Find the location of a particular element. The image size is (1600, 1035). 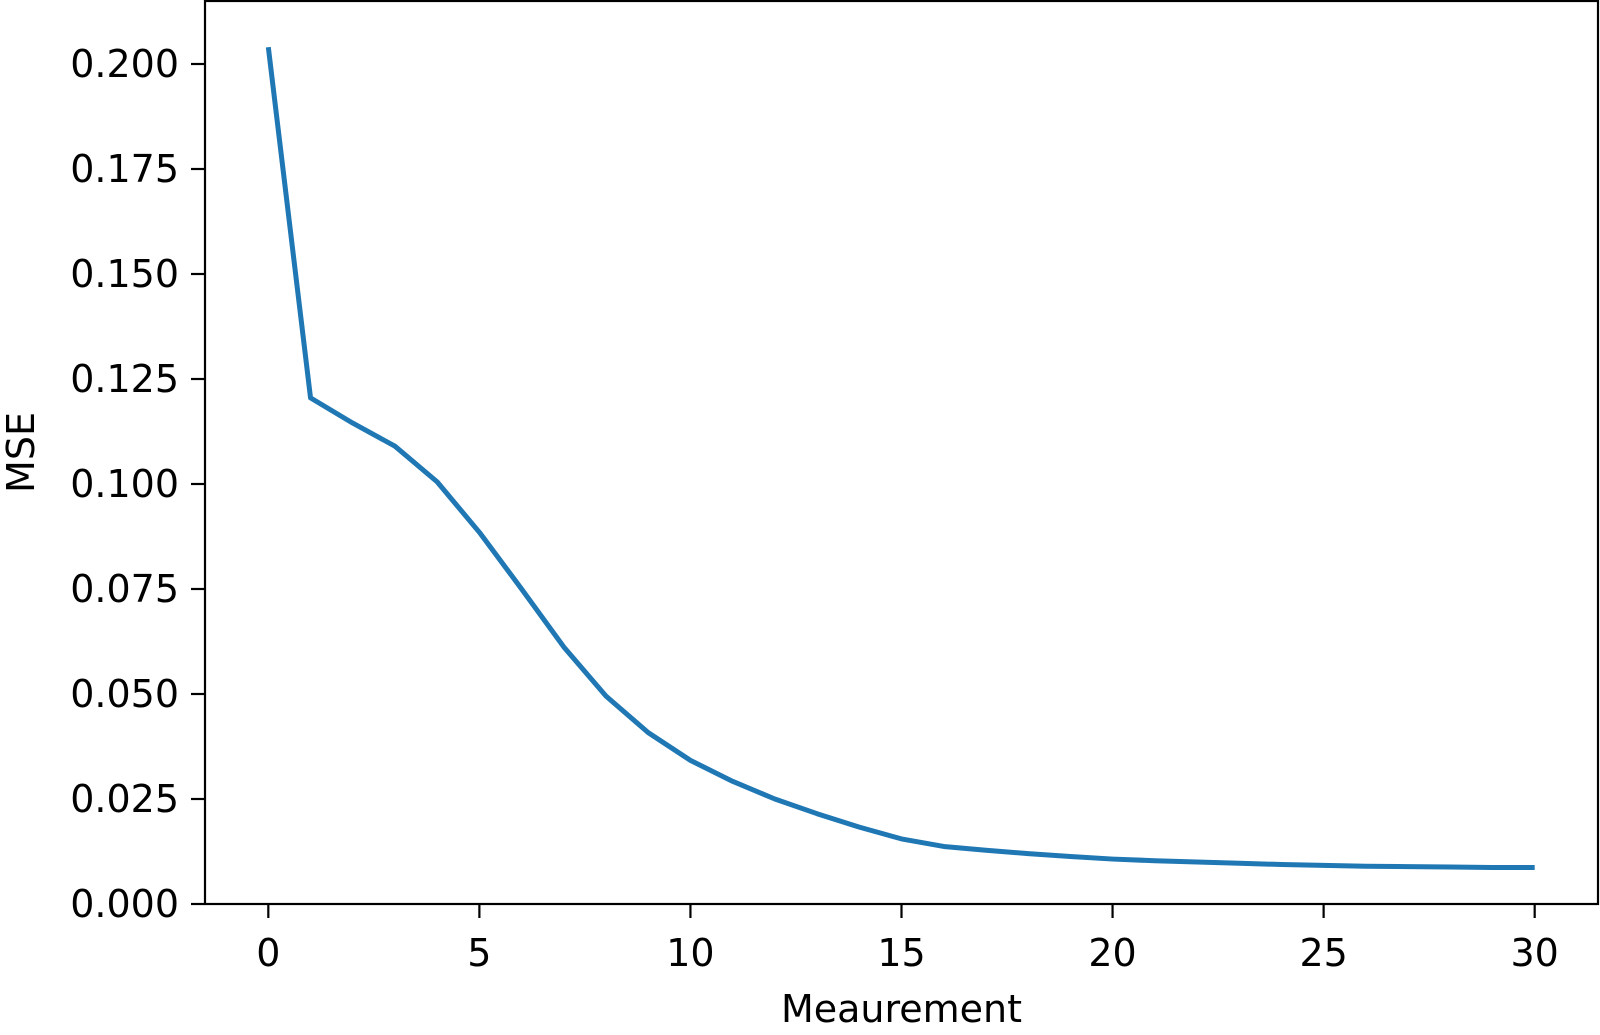

x-tick-label: 20 is located at coordinates (1112, 953).